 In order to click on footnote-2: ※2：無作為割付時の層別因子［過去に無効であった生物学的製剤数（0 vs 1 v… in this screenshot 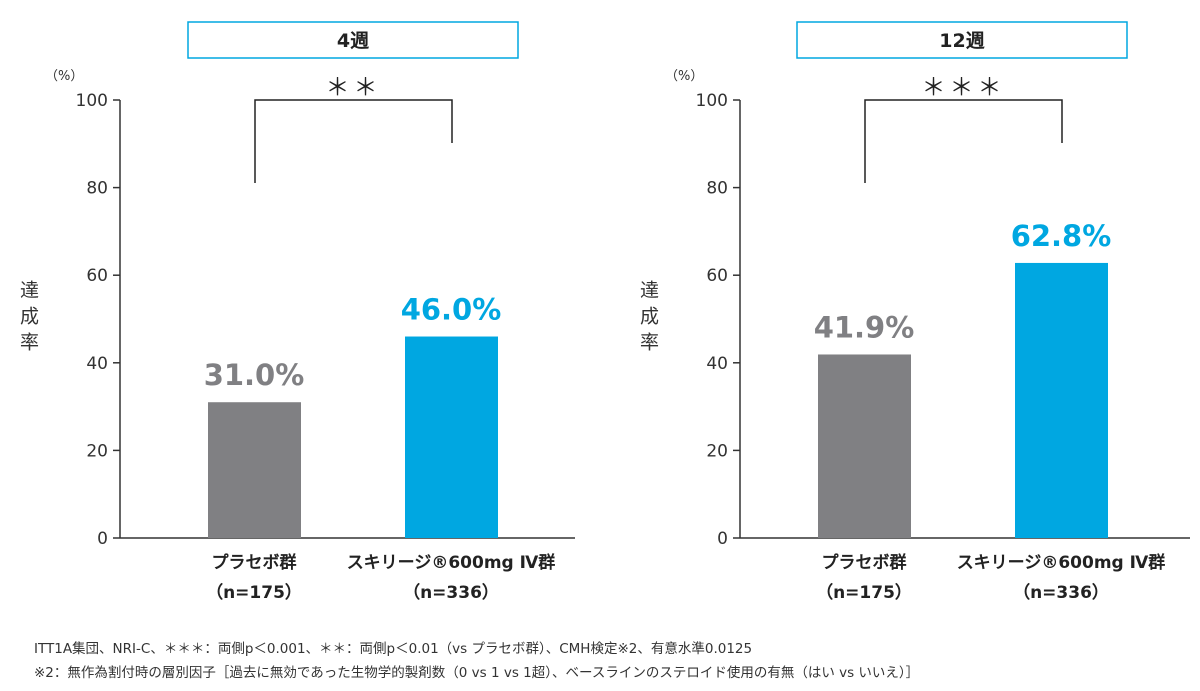, I will do `click(477, 673)`.